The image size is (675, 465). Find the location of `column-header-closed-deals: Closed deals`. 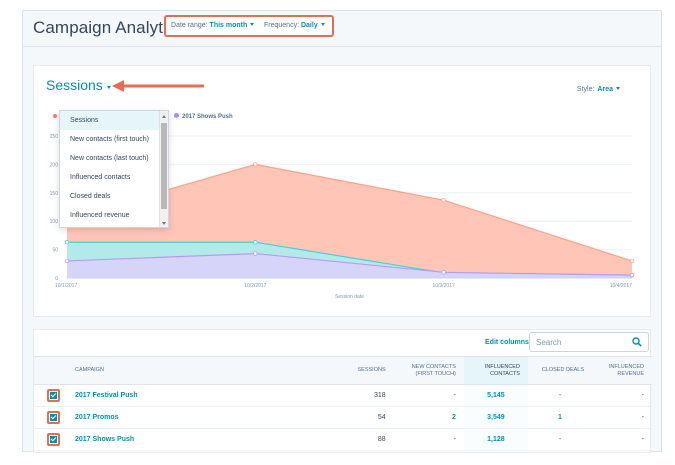

column-header-closed-deals: Closed deals is located at coordinates (560, 370).